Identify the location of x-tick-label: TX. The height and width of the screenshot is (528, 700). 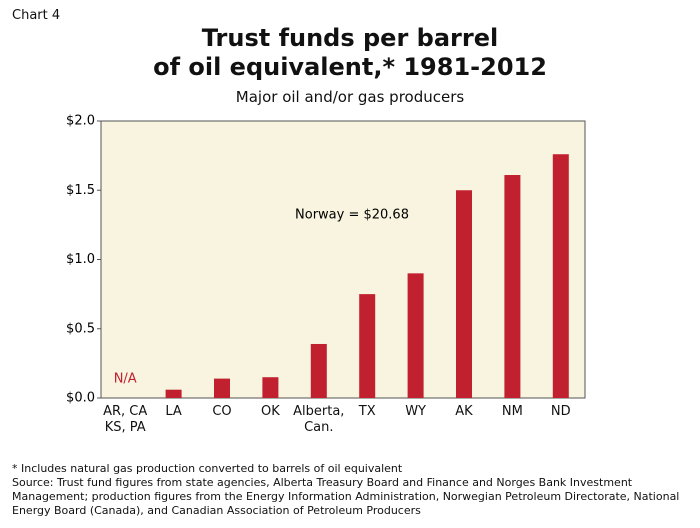
(367, 411).